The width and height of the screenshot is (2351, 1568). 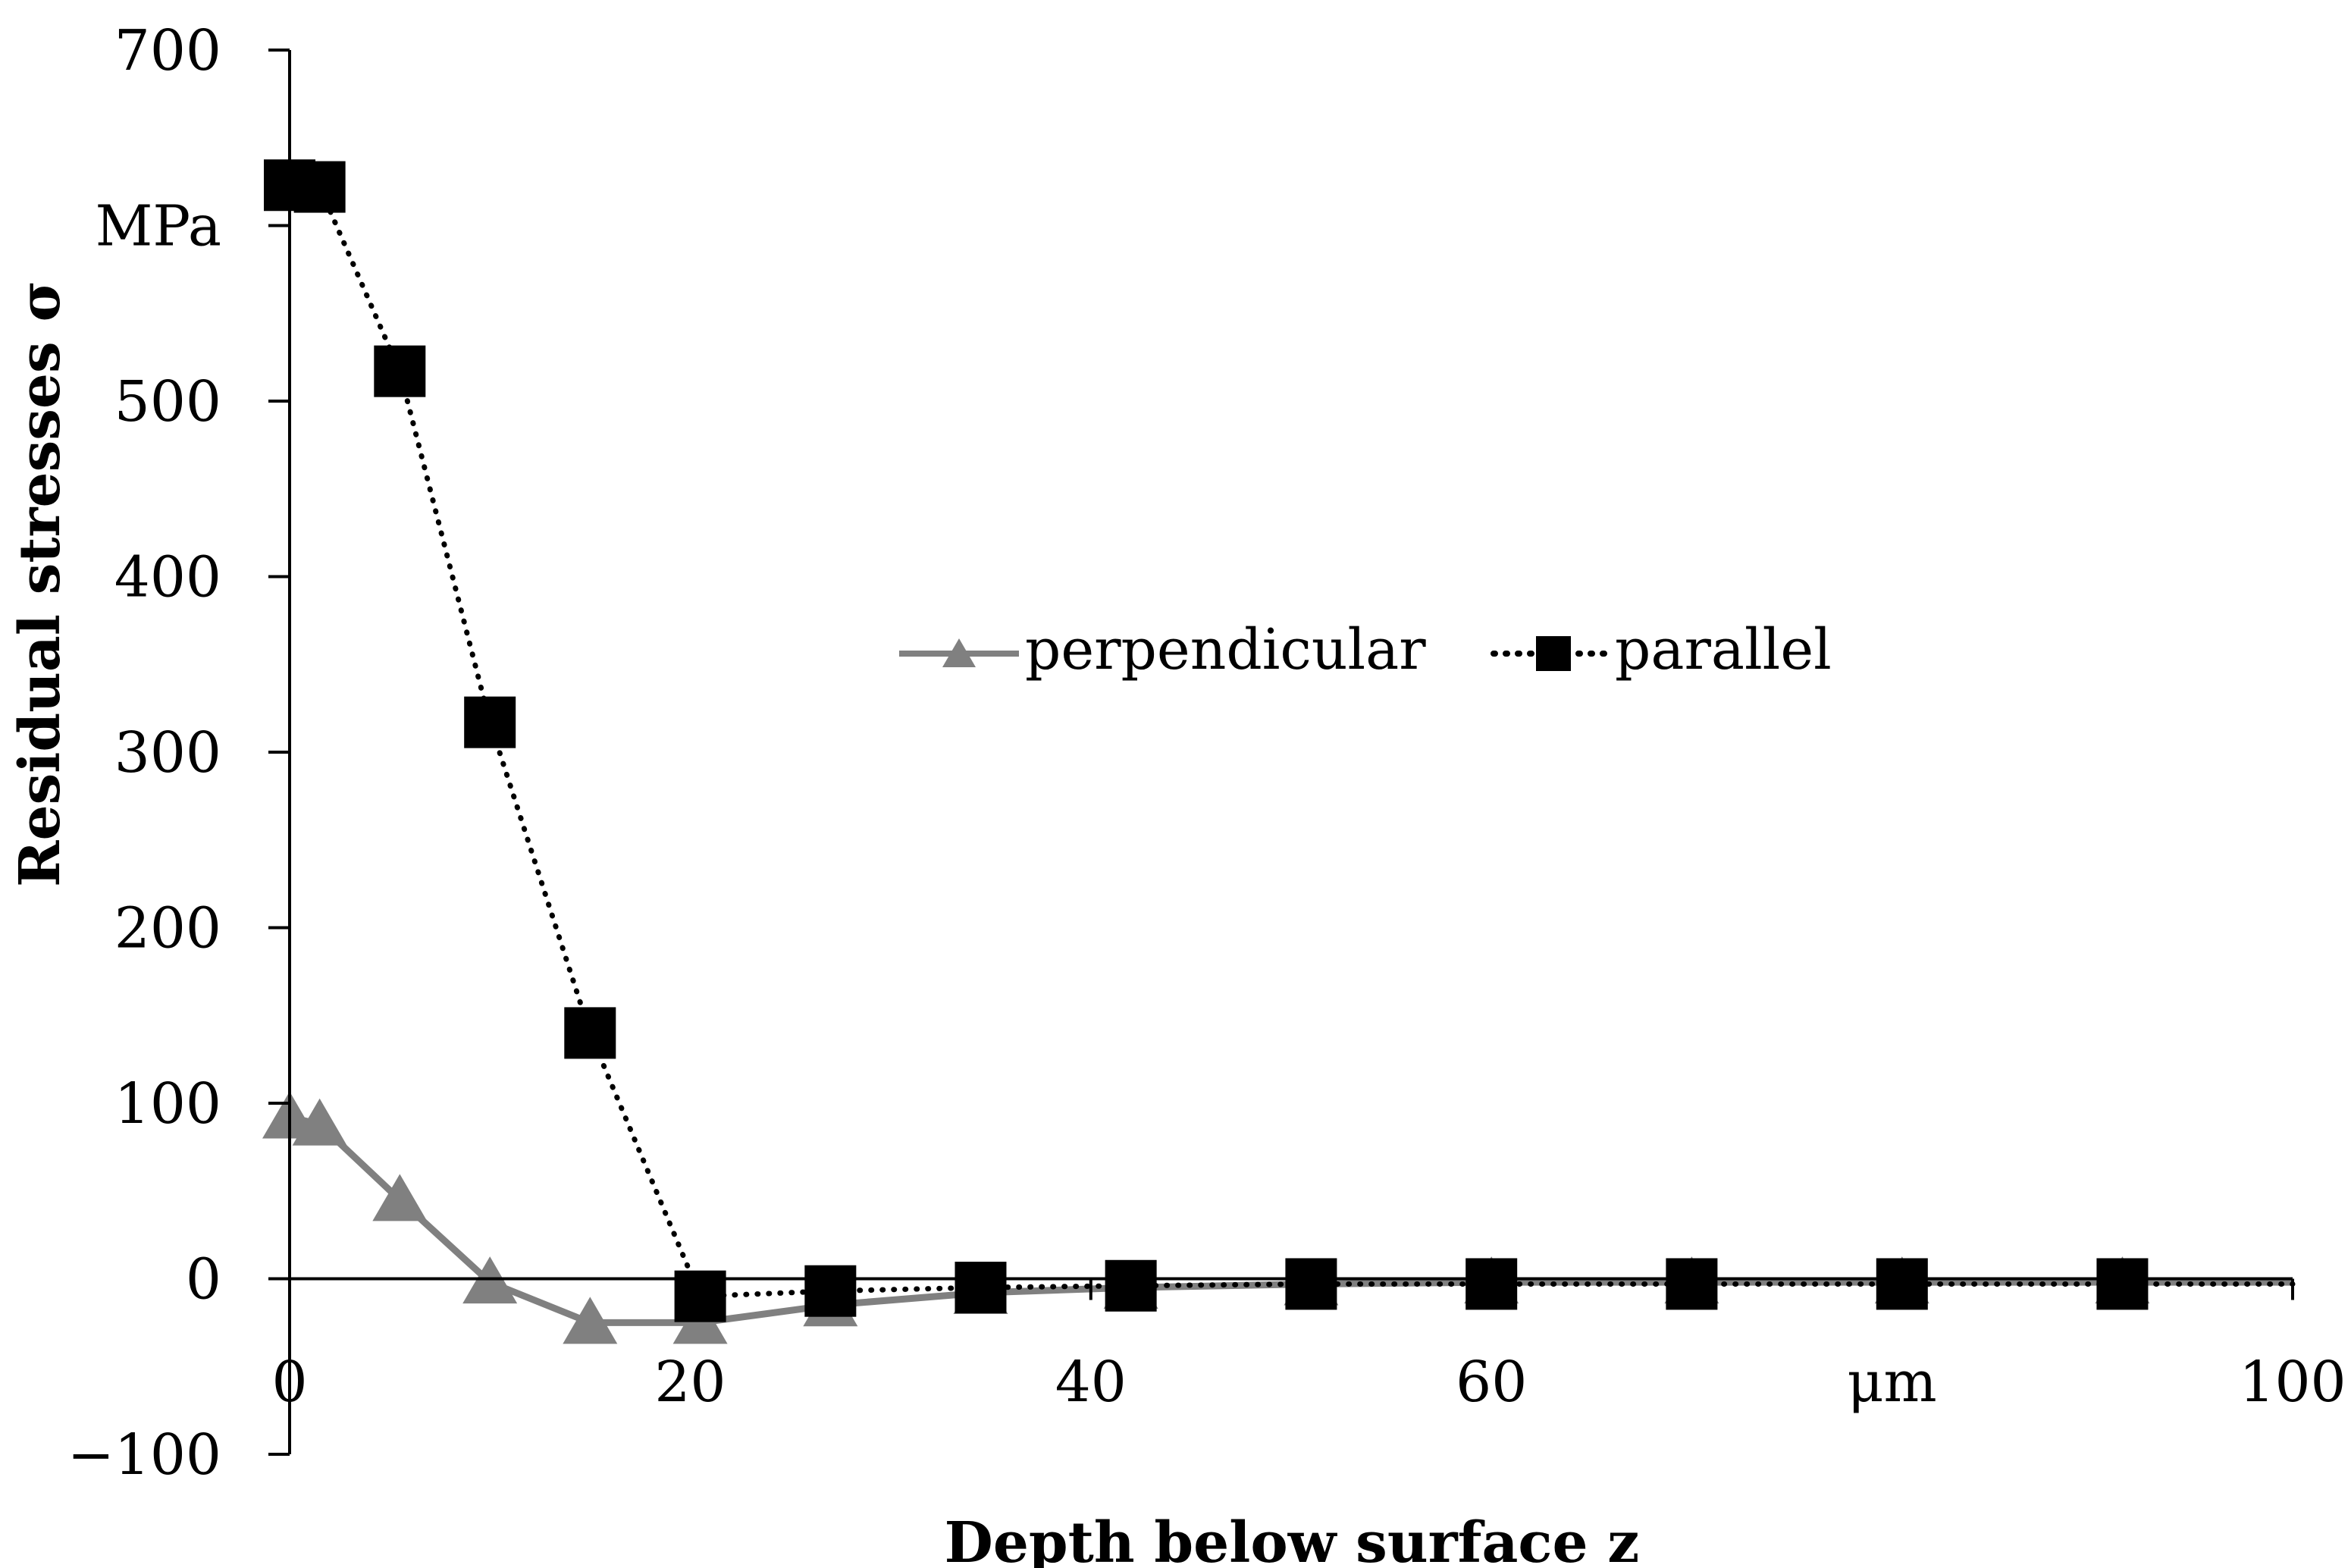 I want to click on y-tick-label: MPa, so click(x=158, y=227).